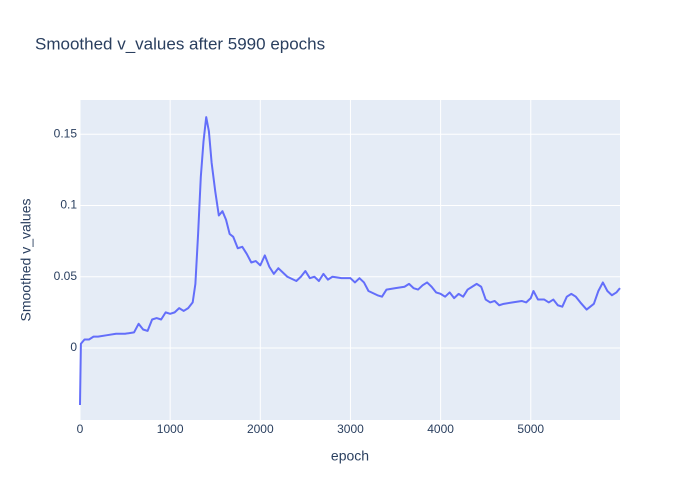  I want to click on x-axis-title: epoch, so click(350, 456).